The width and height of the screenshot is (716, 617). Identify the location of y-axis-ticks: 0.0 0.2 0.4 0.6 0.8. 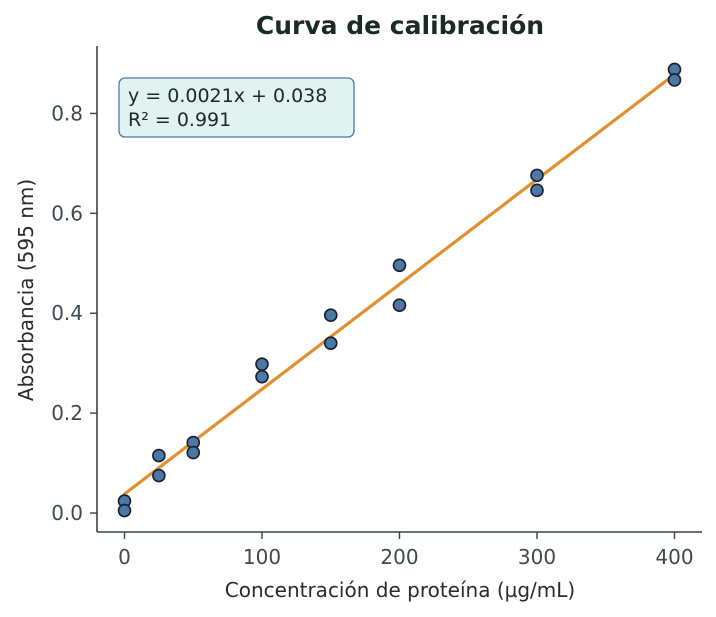
(74, 313).